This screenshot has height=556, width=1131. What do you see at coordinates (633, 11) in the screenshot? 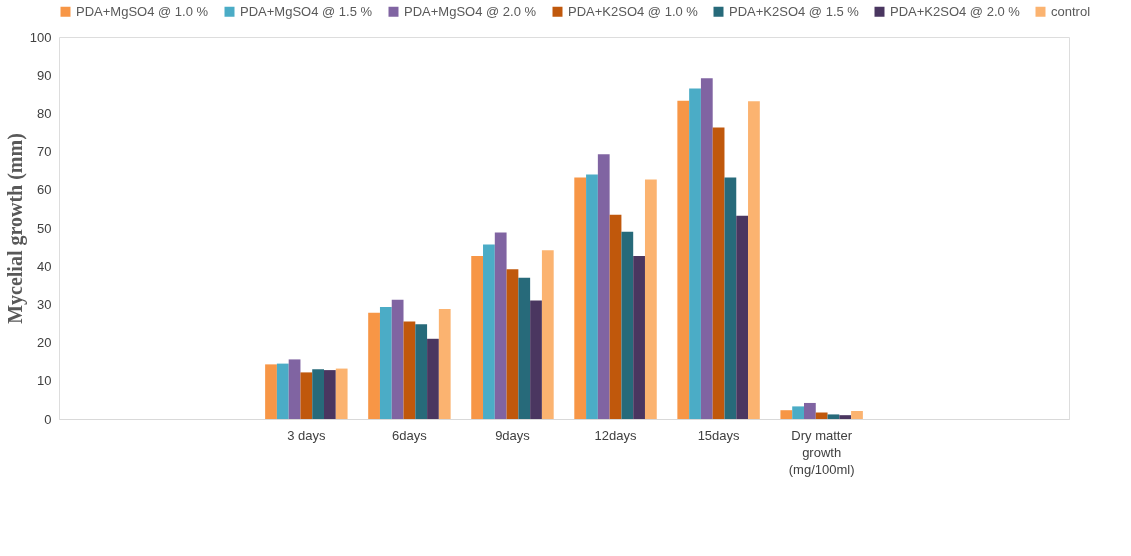
I see `legend-label: PDA+K2SO4 @ 1.0 %` at bounding box center [633, 11].